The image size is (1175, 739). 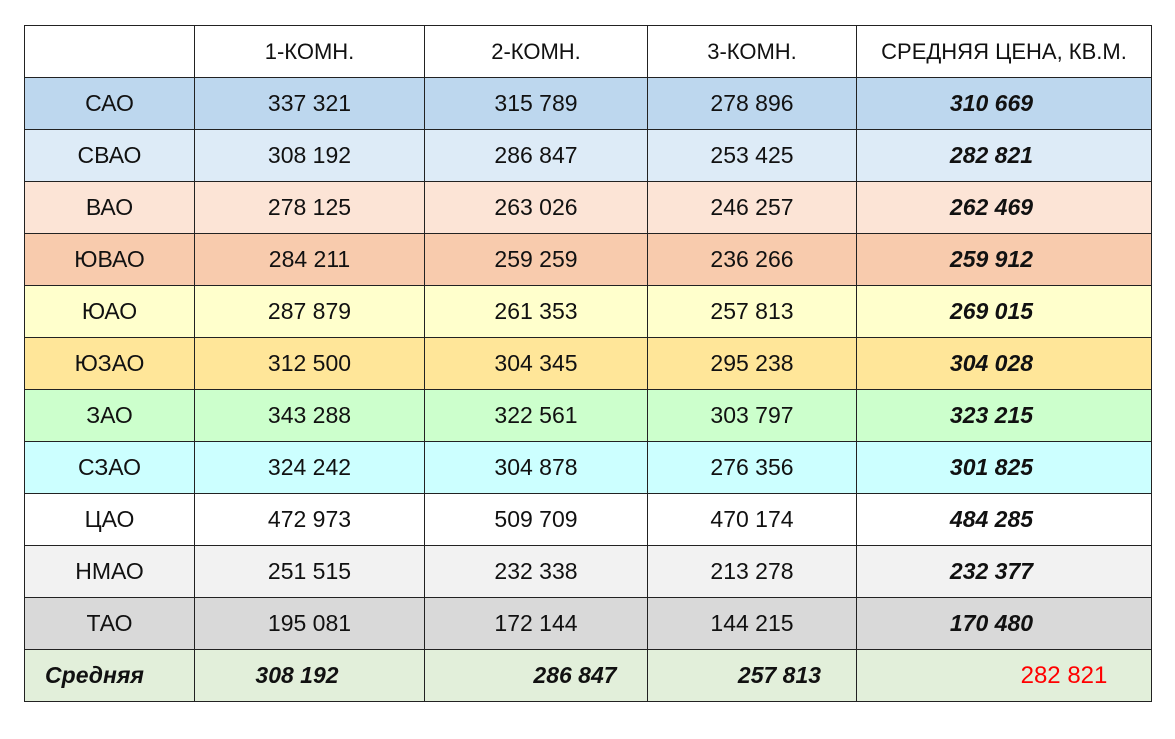 I want to click on price-cell: 257 813, so click(x=752, y=311).